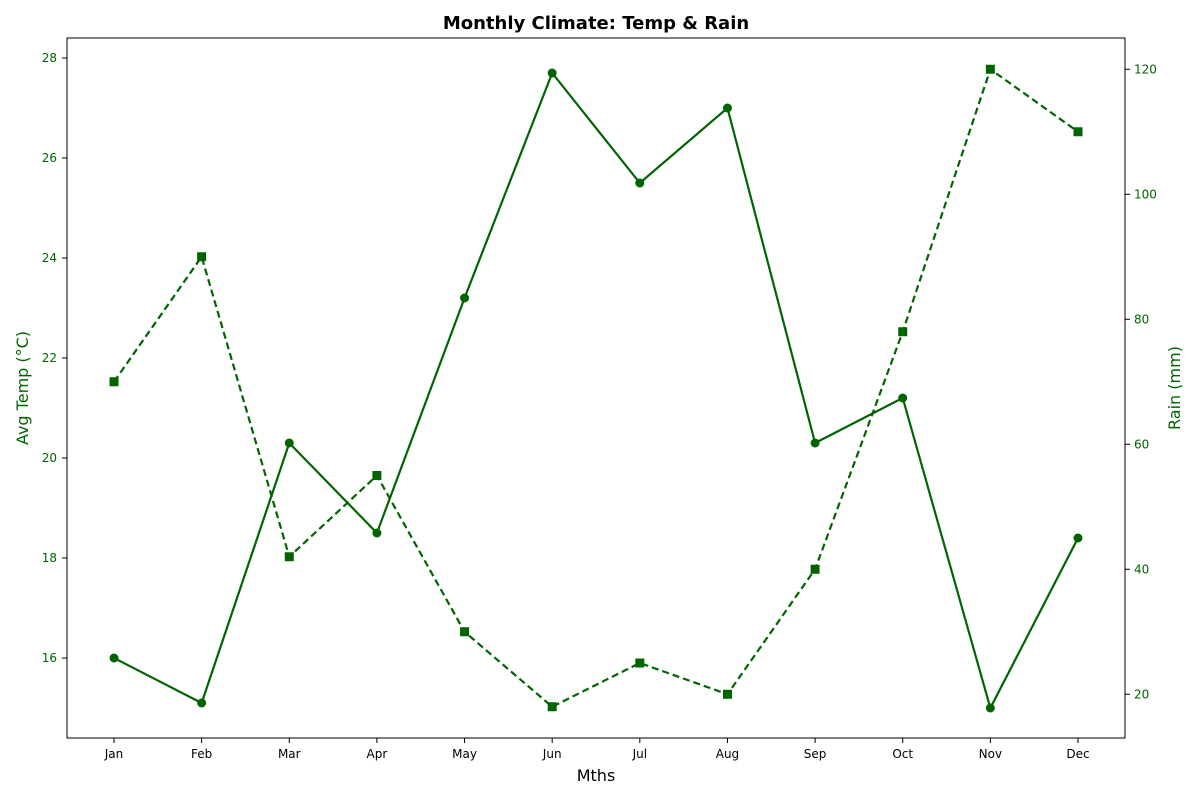 The height and width of the screenshot is (800, 1200). Describe the element at coordinates (597, 749) in the screenshot. I see `x-axis: Jan Feb Mar Apr May Jun Jul Aug Sep Oct Nov Dec` at that location.